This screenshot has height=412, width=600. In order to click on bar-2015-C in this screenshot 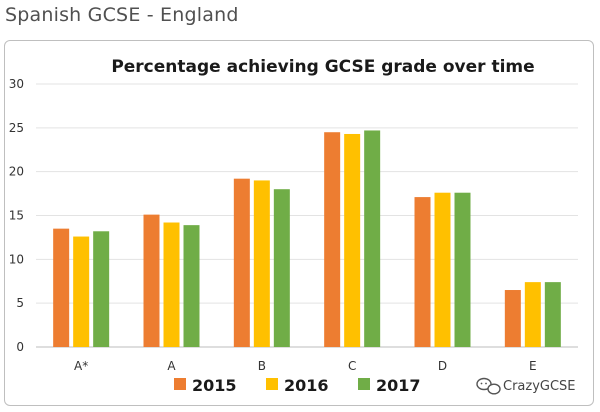, I will do `click(332, 239)`.